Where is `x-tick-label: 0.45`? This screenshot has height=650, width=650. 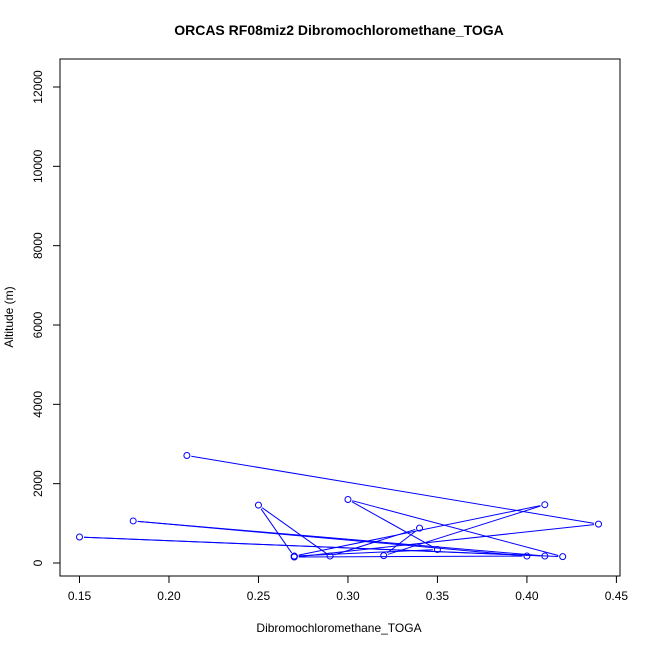
x-tick-label: 0.45 is located at coordinates (617, 596).